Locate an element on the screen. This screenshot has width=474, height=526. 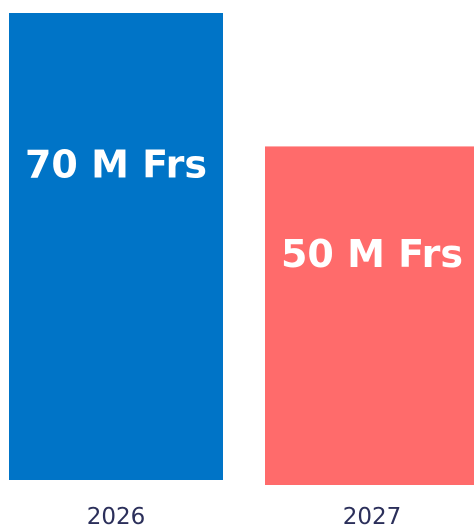
category-label-2026: 2026 is located at coordinates (116, 515).